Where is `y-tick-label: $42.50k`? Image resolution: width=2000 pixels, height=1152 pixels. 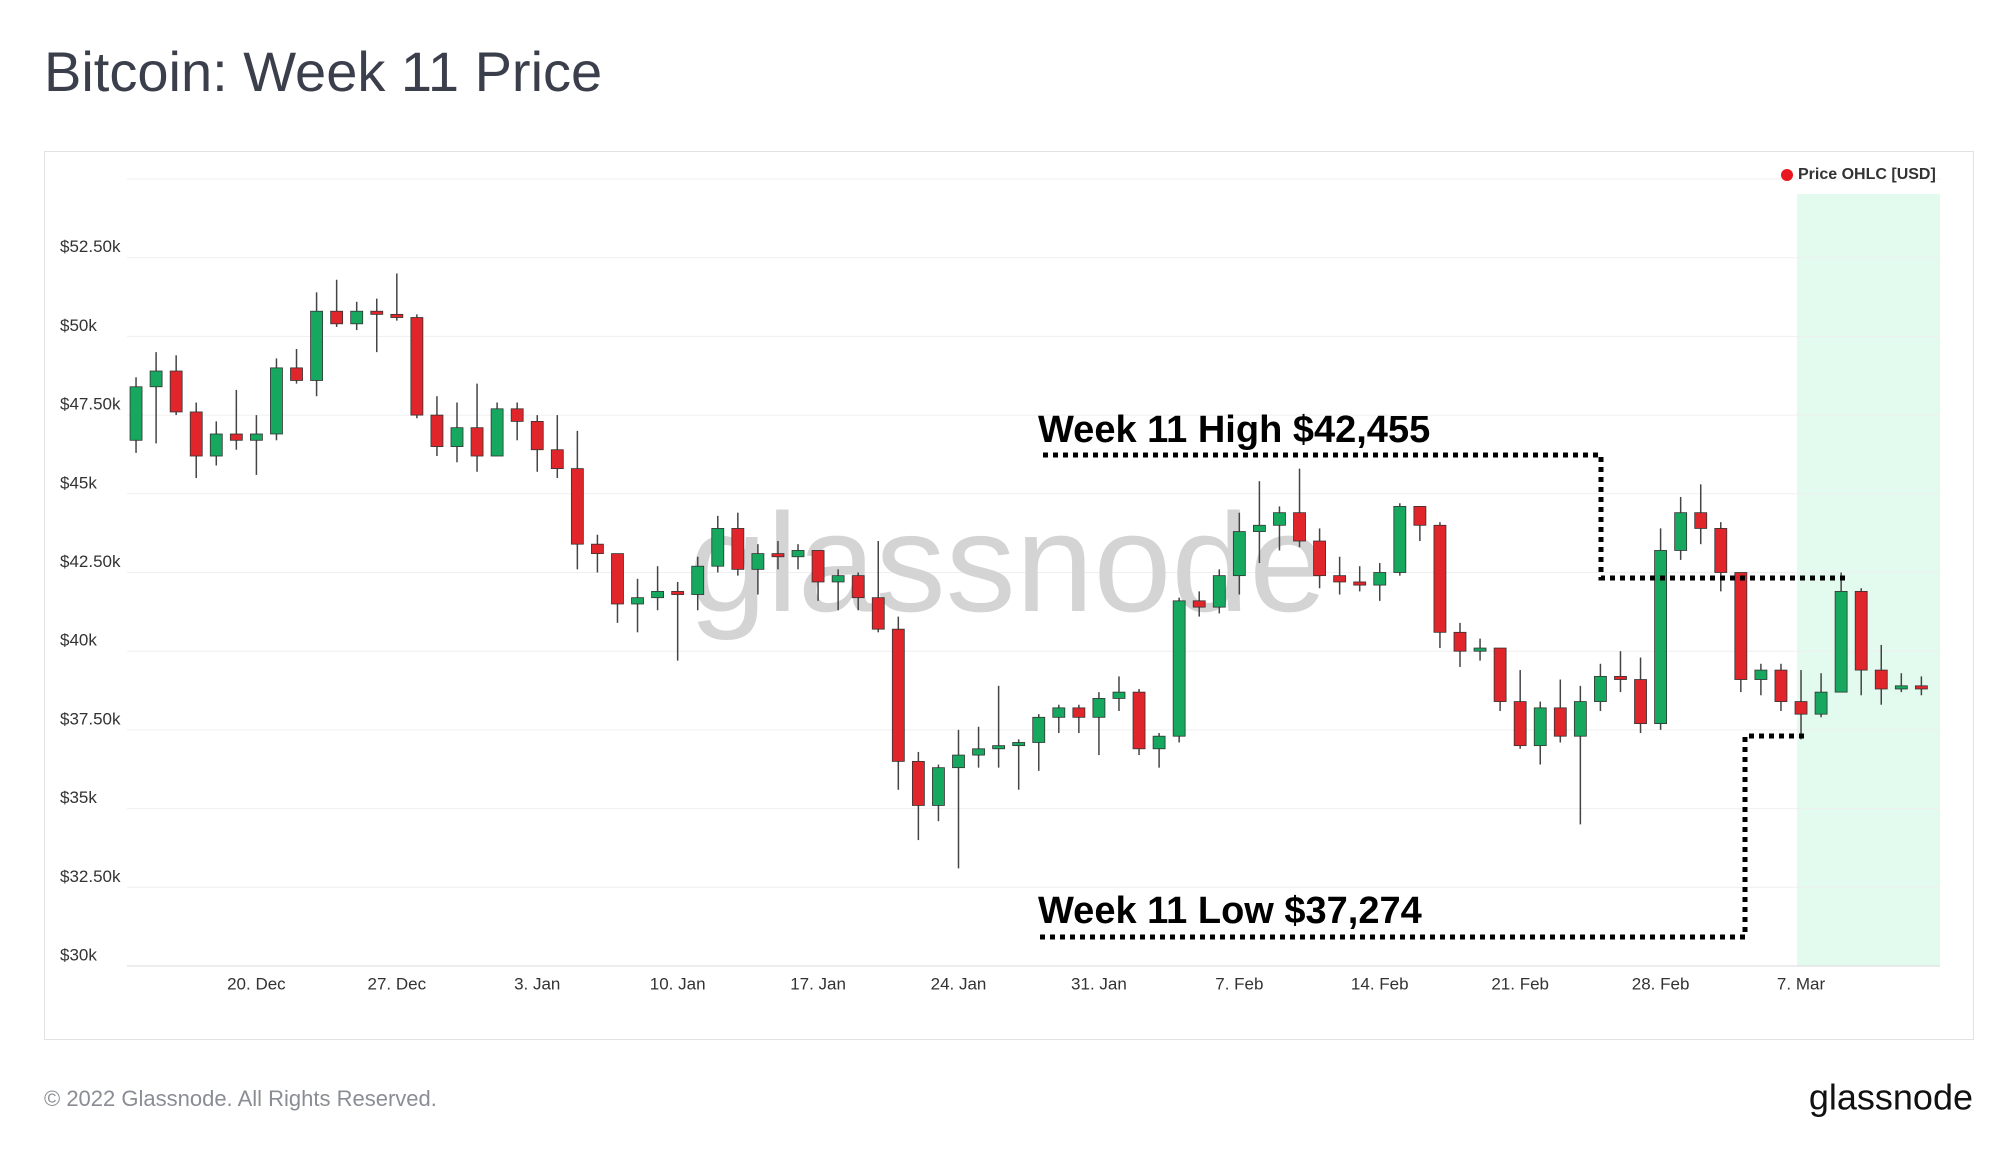 y-tick-label: $42.50k is located at coordinates (90, 561).